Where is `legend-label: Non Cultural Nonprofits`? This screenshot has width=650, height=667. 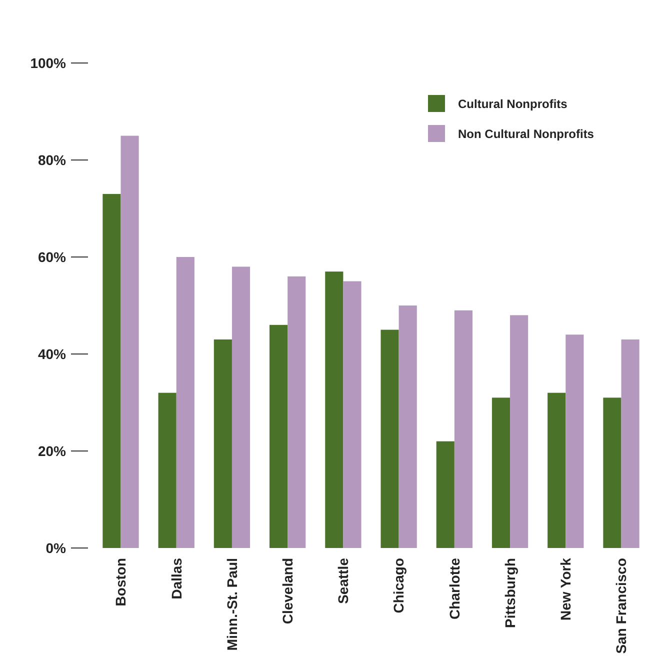 legend-label: Non Cultural Nonprofits is located at coordinates (526, 134).